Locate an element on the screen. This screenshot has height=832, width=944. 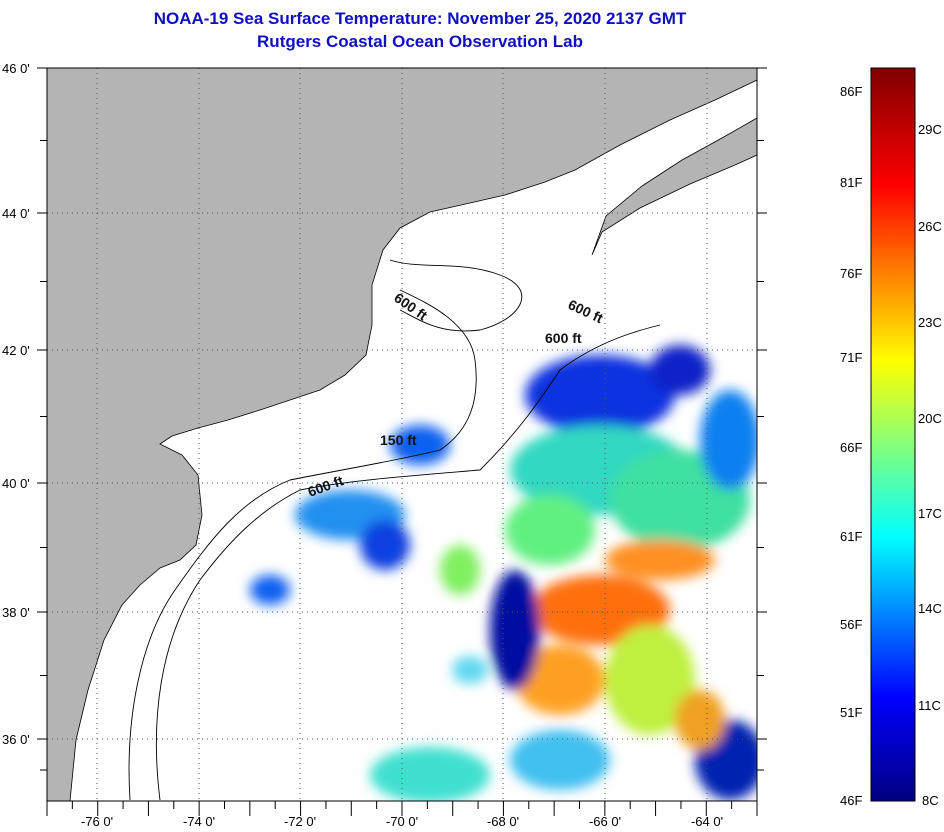
land-nova-scotia is located at coordinates (674, 186).